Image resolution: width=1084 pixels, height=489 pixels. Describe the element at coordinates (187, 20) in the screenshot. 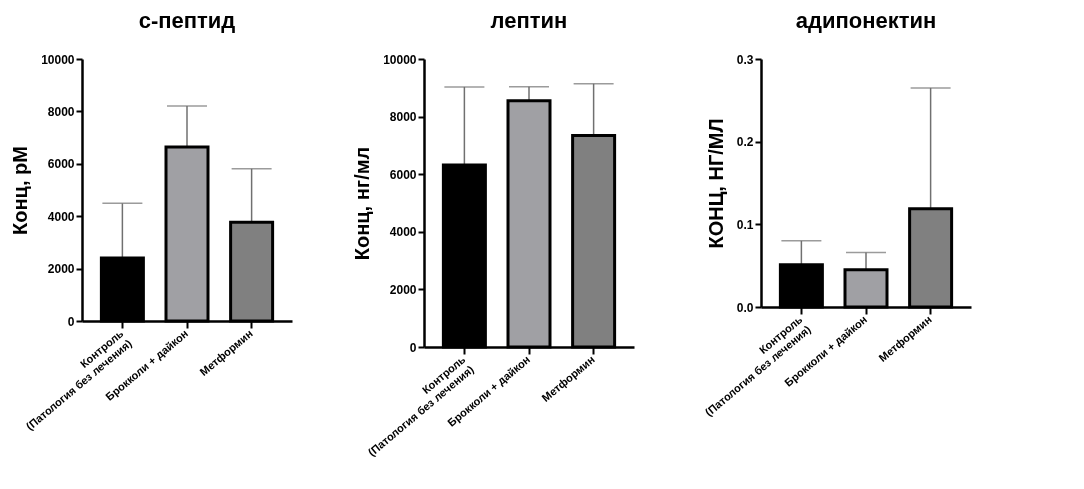

I see `chart-title: с-пептид` at that location.